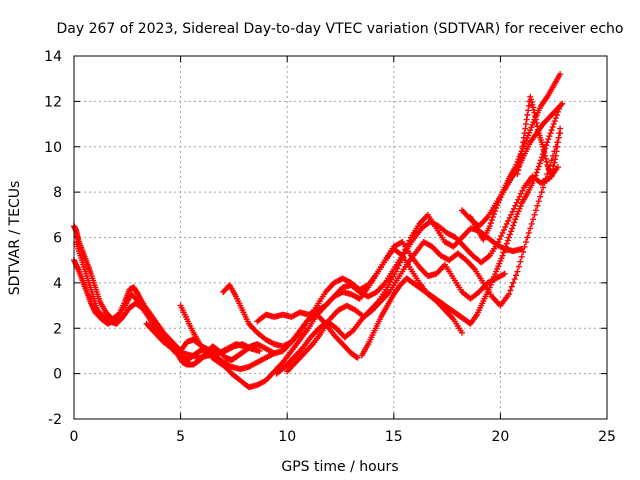 The width and height of the screenshot is (640, 480). I want to click on y-tick-label: 2, so click(57, 329).